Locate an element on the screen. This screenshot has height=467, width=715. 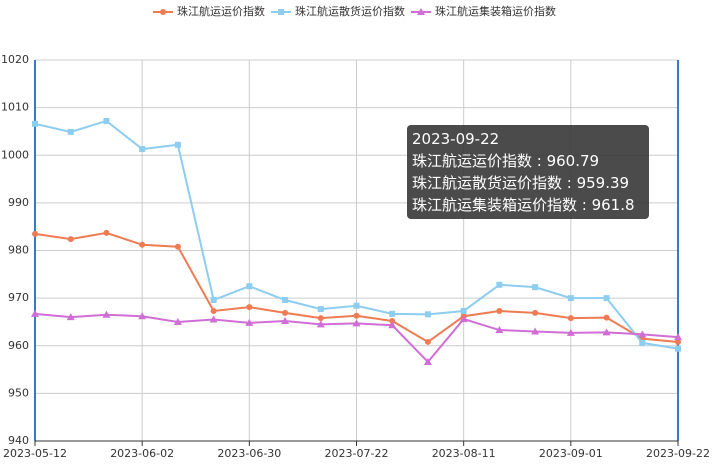
tooltip-row: 珠江航运集装箱运价指数 : 961.8 is located at coordinates (523, 205).